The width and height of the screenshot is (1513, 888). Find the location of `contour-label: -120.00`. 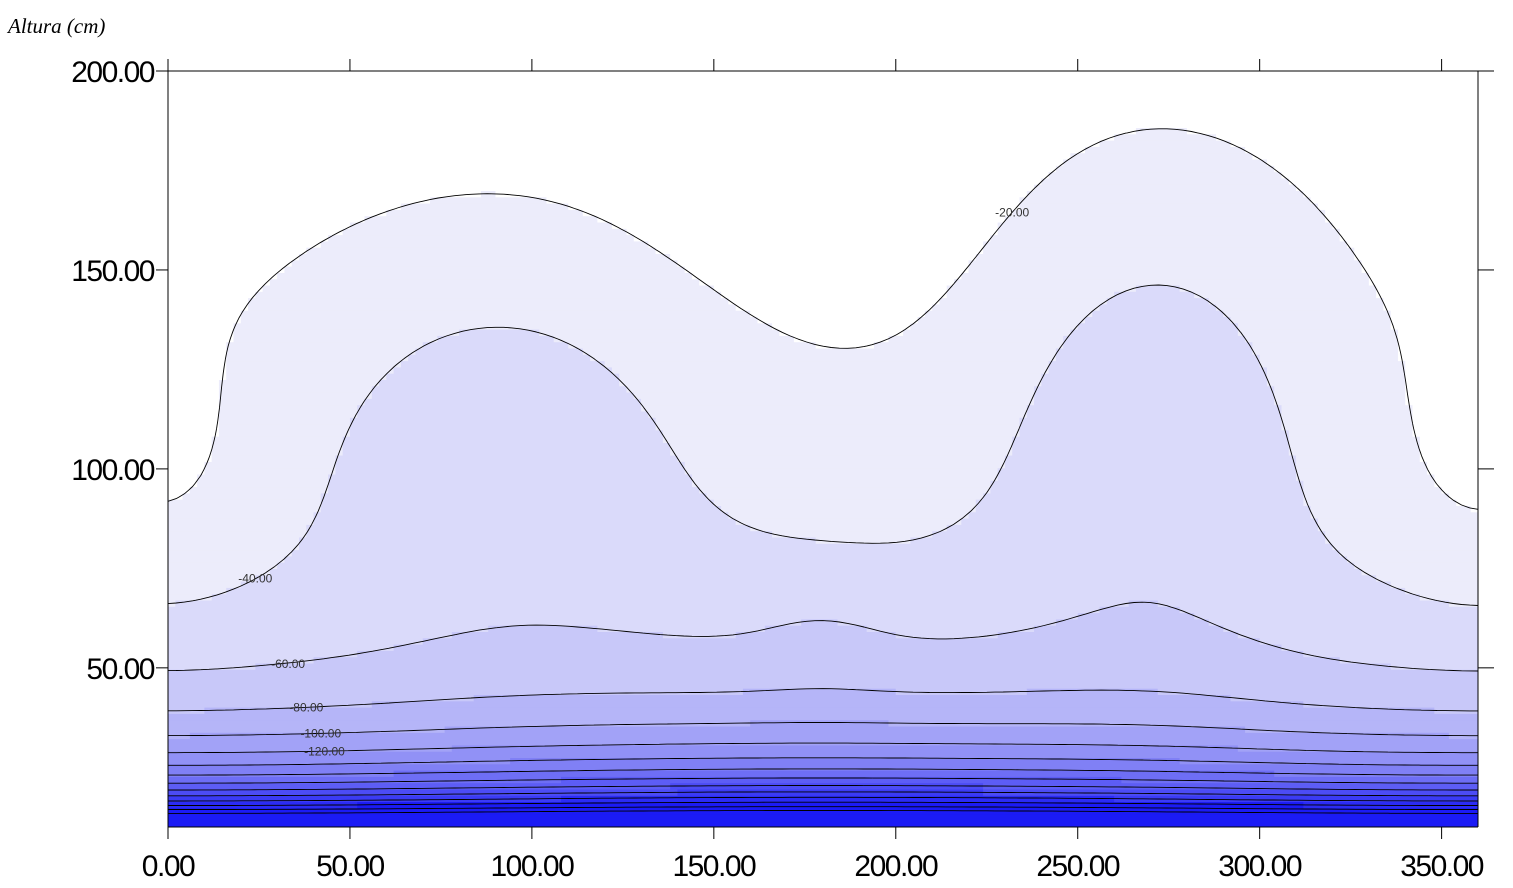

contour-label: -120.00 is located at coordinates (324, 751).